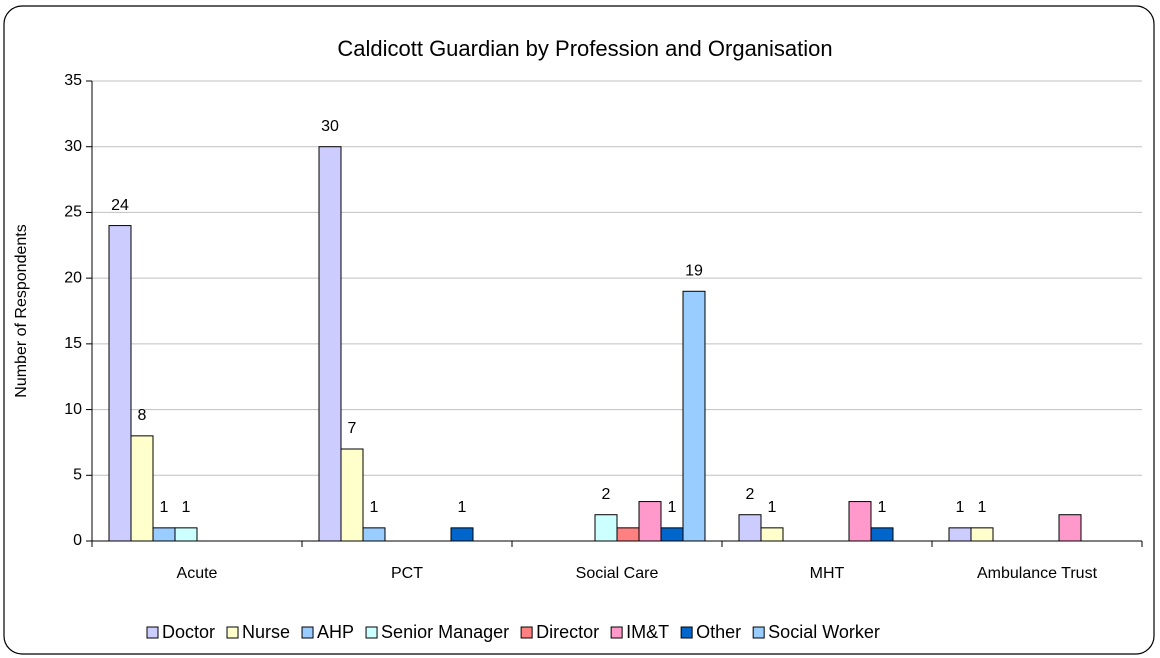  What do you see at coordinates (73, 277) in the screenshot?
I see `y-tick-label: 20` at bounding box center [73, 277].